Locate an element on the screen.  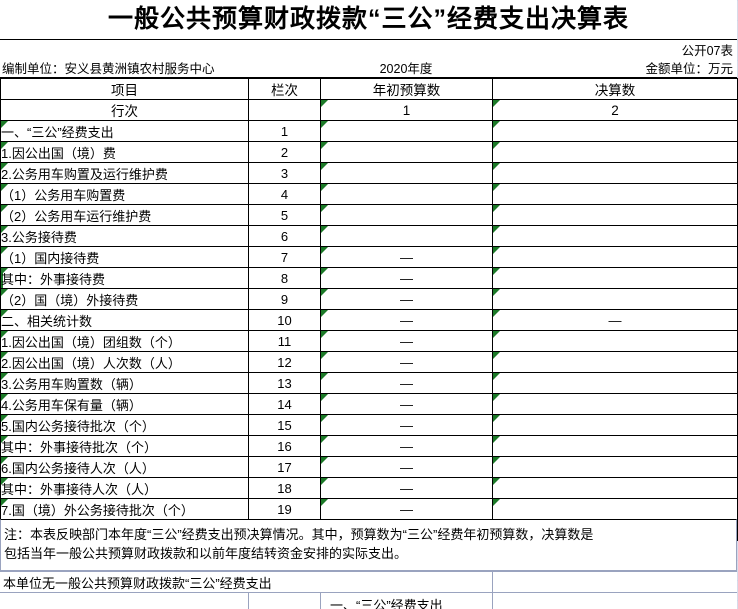
clipped-bottom-row: 一、“三公”经费支出 is located at coordinates (368, 601).